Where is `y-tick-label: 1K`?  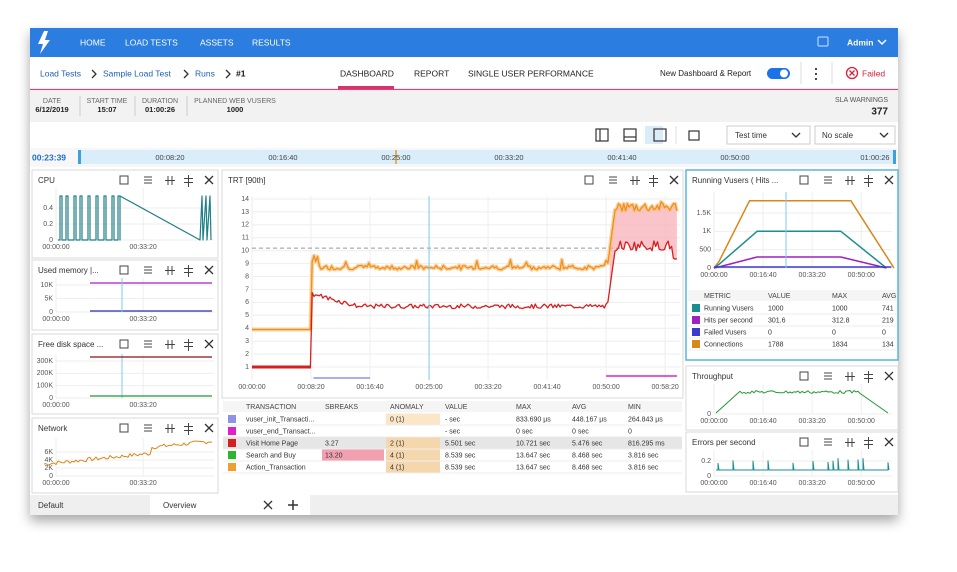
y-tick-label: 1K is located at coordinates (706, 231).